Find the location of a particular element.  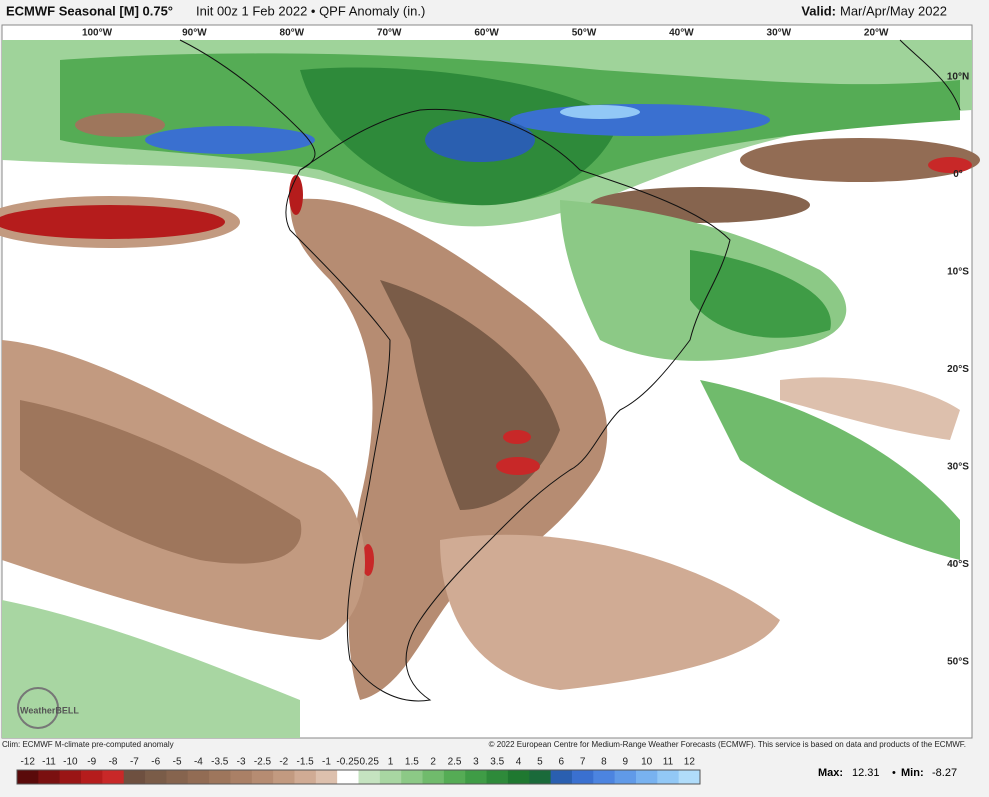

latitude-label: 10°S is located at coordinates (958, 272).